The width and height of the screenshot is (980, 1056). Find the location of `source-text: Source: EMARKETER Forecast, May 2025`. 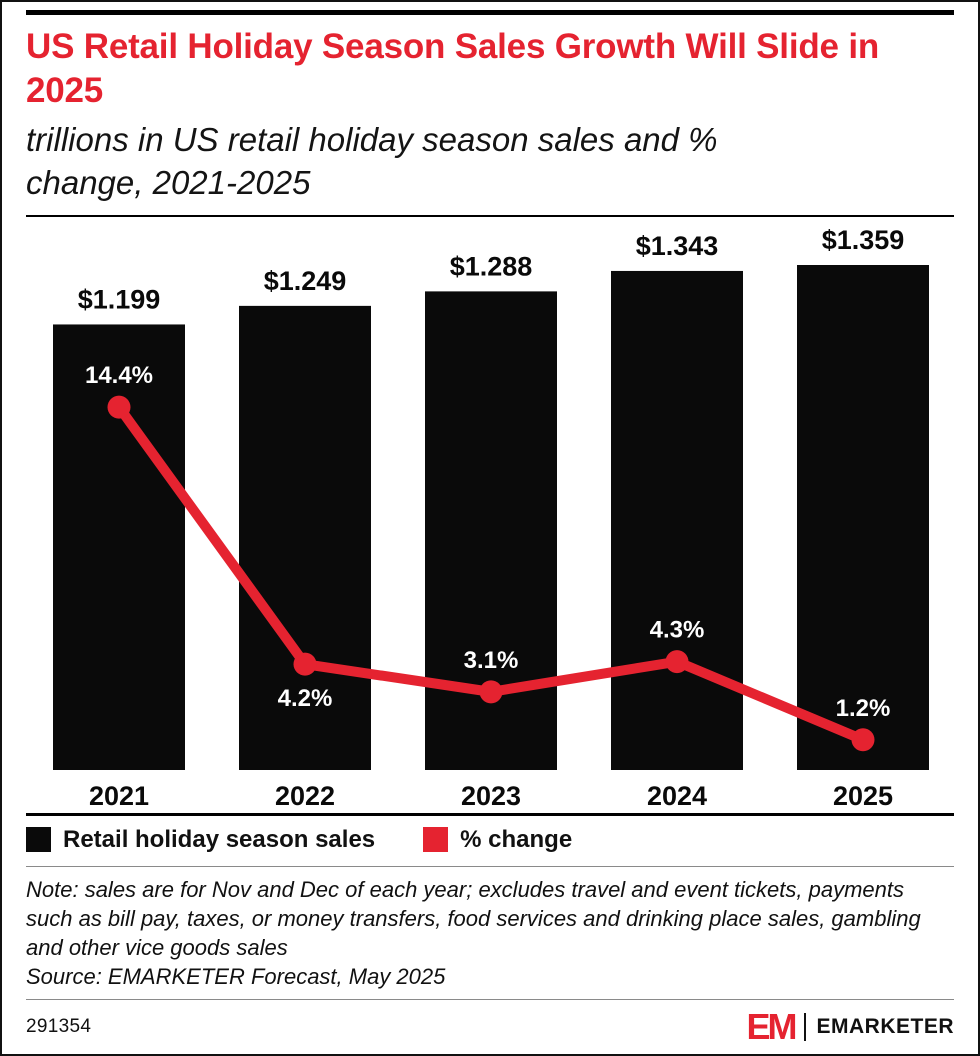

source-text: Source: EMARKETER Forecast, May 2025 is located at coordinates (236, 977).